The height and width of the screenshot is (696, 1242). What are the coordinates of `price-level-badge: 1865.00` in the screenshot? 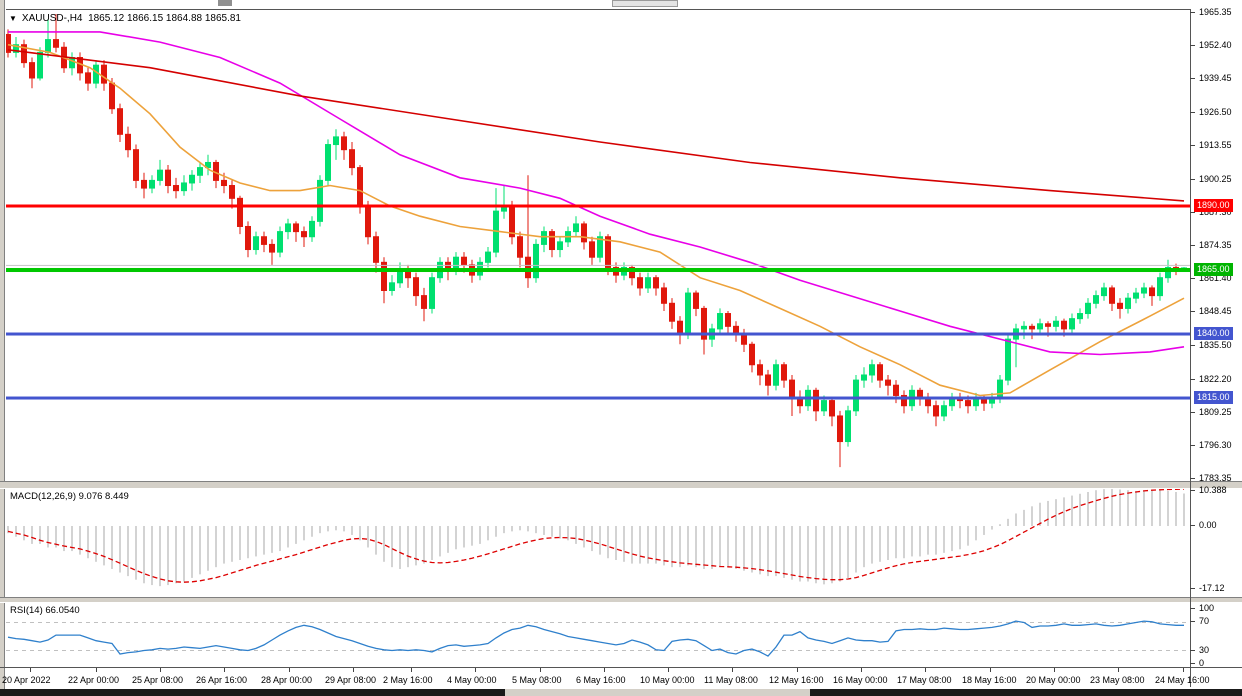 It's located at (1213, 269).